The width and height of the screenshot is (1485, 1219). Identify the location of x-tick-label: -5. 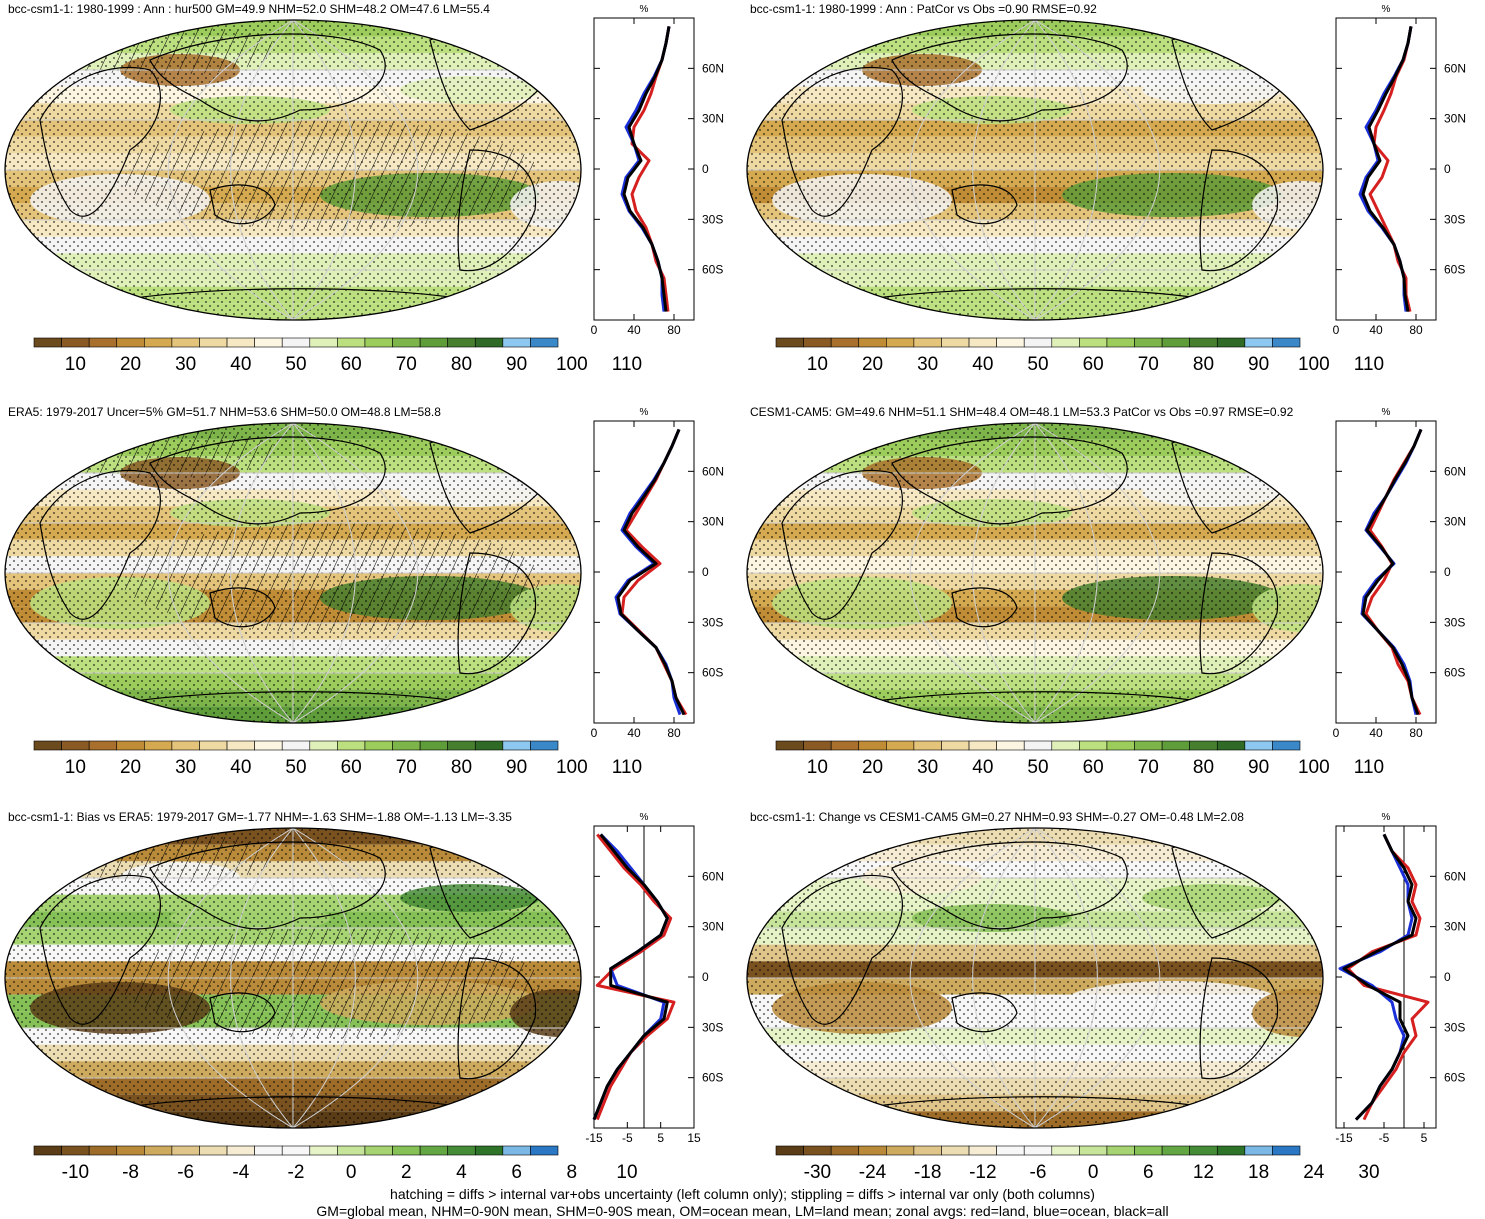
(1384, 1138).